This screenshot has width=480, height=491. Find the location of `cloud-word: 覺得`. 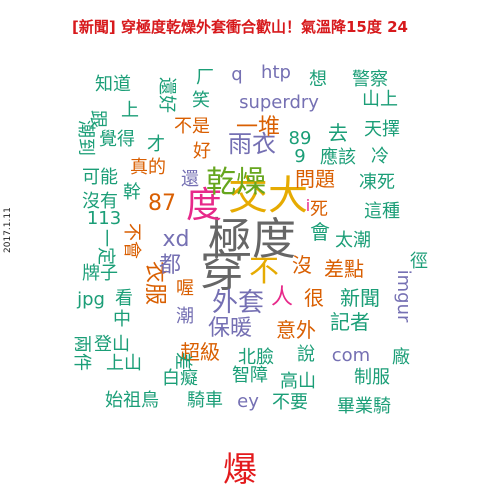

cloud-word: 覺得 is located at coordinates (117, 139).